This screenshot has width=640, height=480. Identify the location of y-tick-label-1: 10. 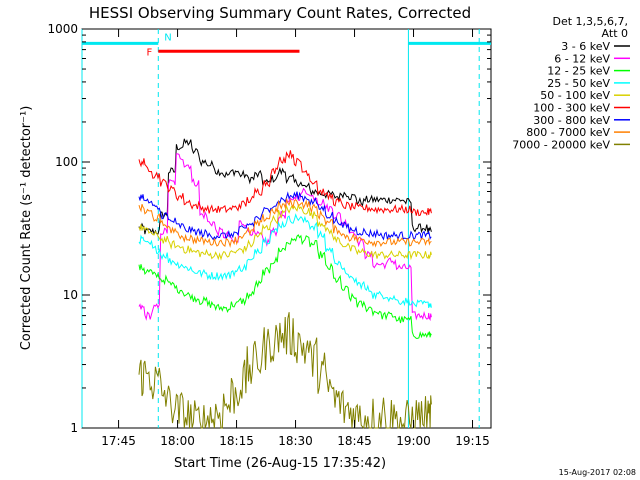
(70, 295).